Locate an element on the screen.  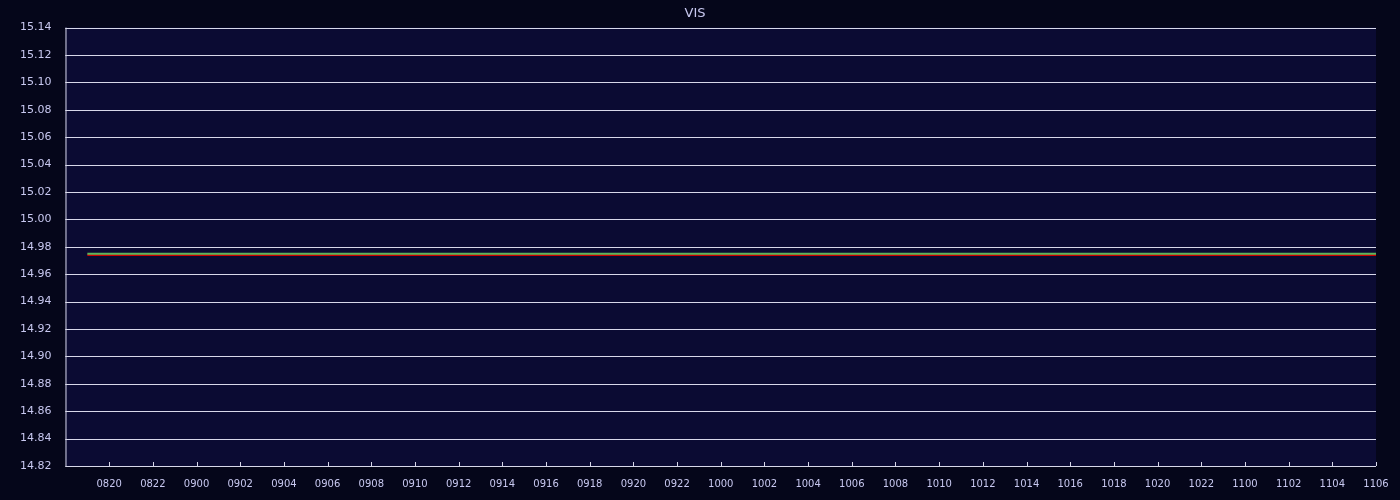
x-tick-label: 1006 is located at coordinates (852, 483).